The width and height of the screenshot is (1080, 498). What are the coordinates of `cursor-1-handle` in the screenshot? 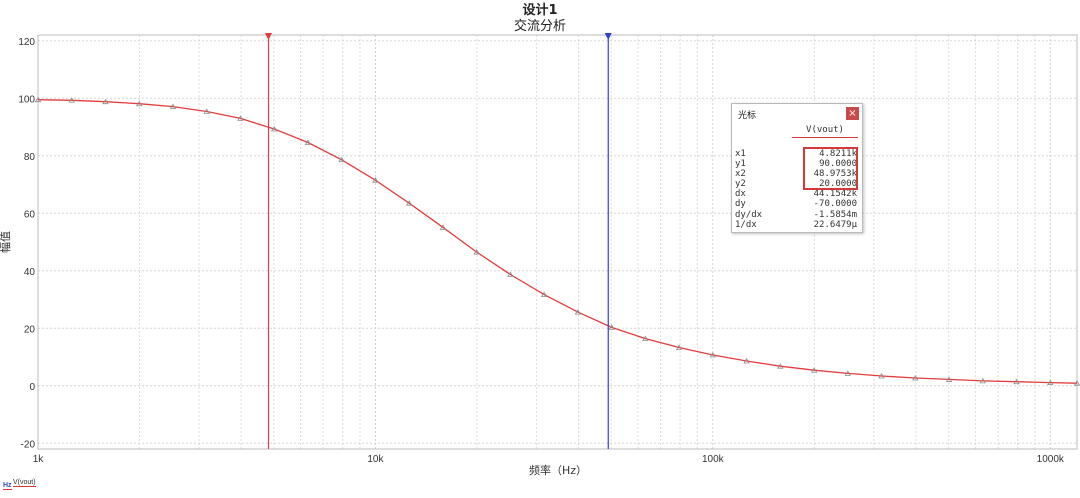 It's located at (269, 36).